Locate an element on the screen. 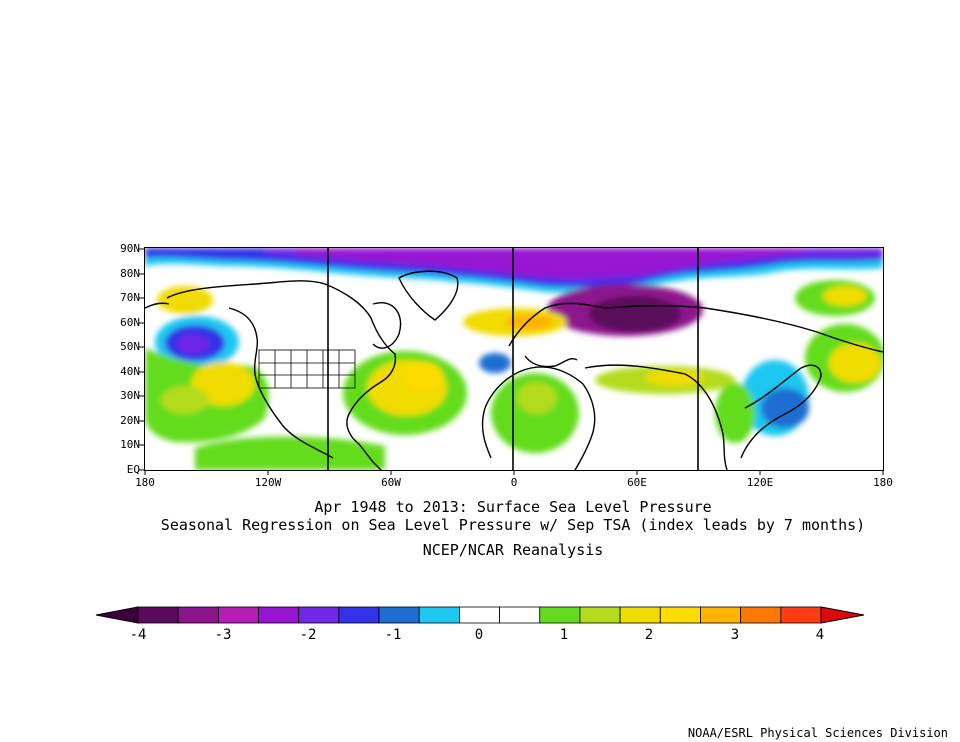  lon-label-60e: 60E is located at coordinates (637, 482).